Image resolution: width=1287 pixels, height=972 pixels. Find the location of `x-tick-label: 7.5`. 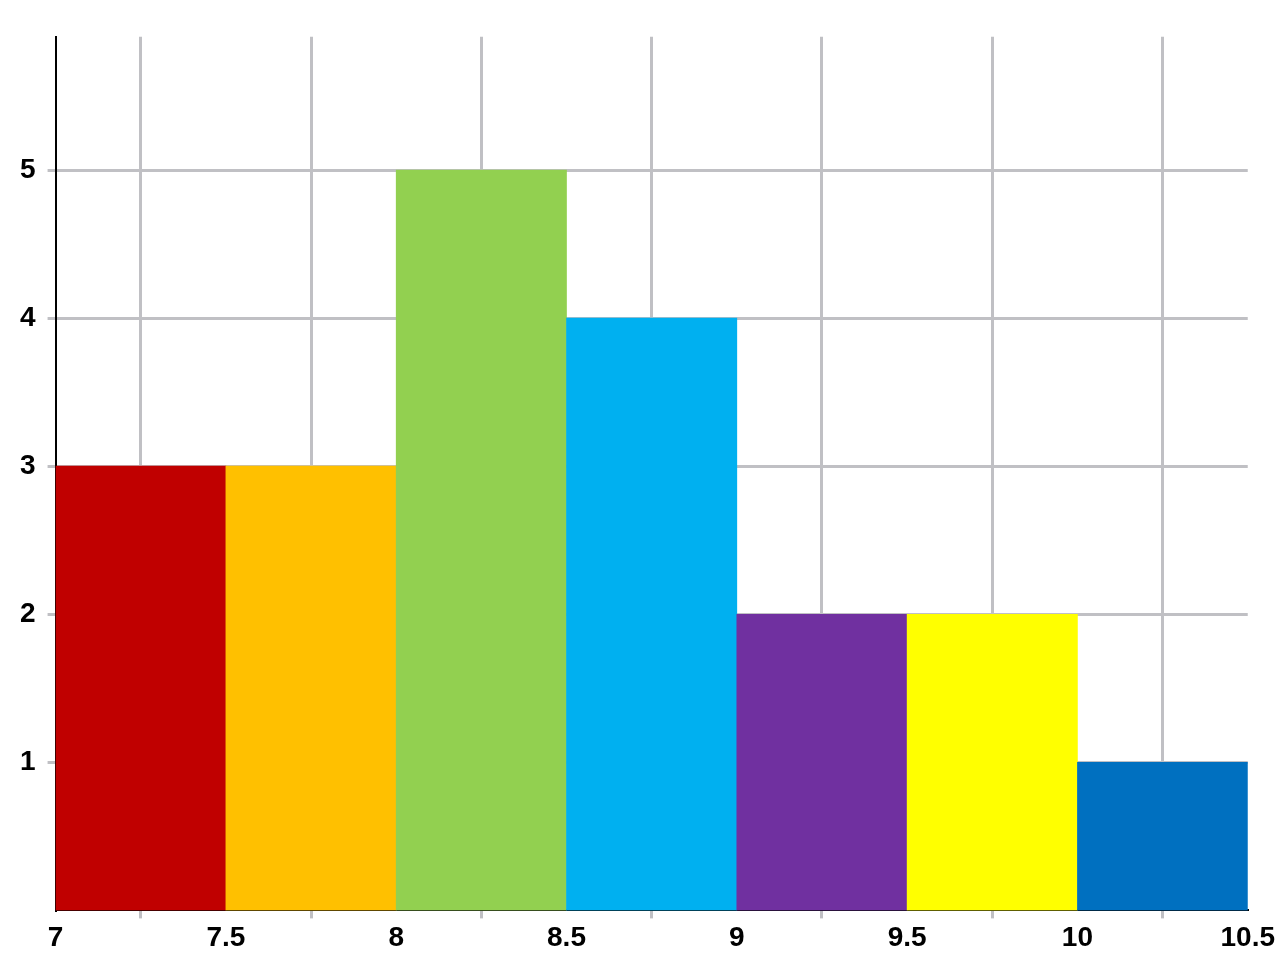

x-tick-label: 7.5 is located at coordinates (226, 936).